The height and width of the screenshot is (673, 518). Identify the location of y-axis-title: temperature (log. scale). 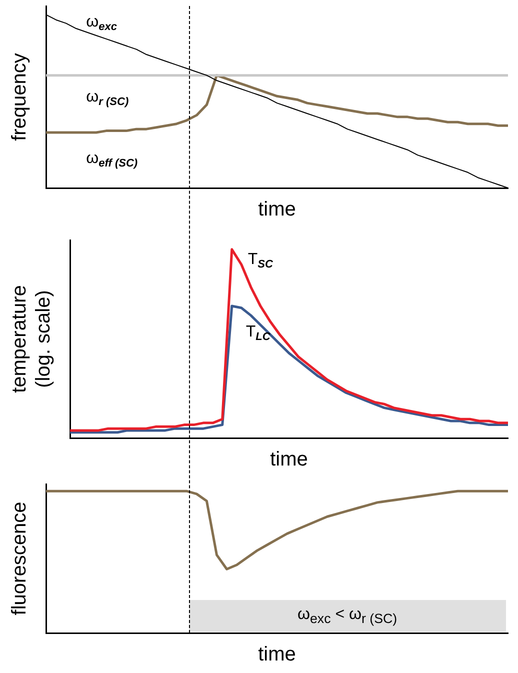
(31, 339).